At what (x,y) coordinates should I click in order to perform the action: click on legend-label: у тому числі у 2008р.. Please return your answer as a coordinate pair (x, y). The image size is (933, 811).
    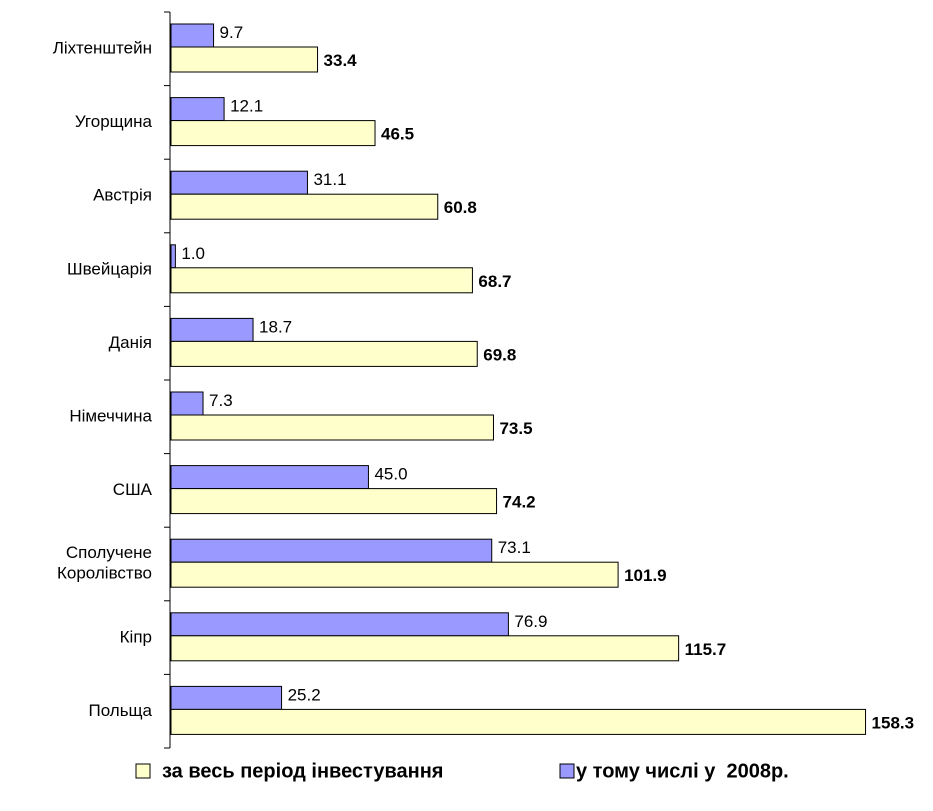
    Looking at the image, I should click on (682, 771).